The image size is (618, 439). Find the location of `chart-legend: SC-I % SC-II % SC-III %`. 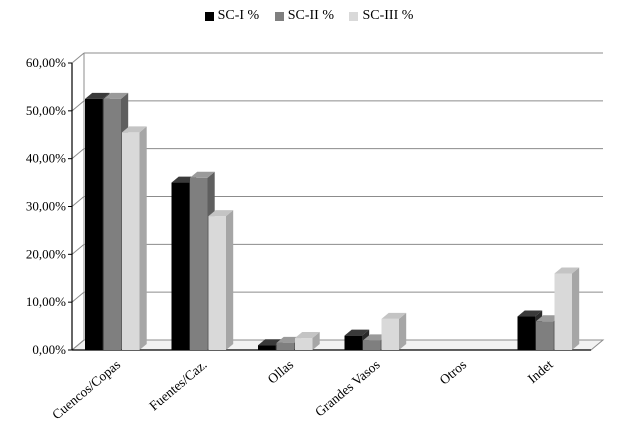

chart-legend: SC-I % SC-II % SC-III % is located at coordinates (309, 17).